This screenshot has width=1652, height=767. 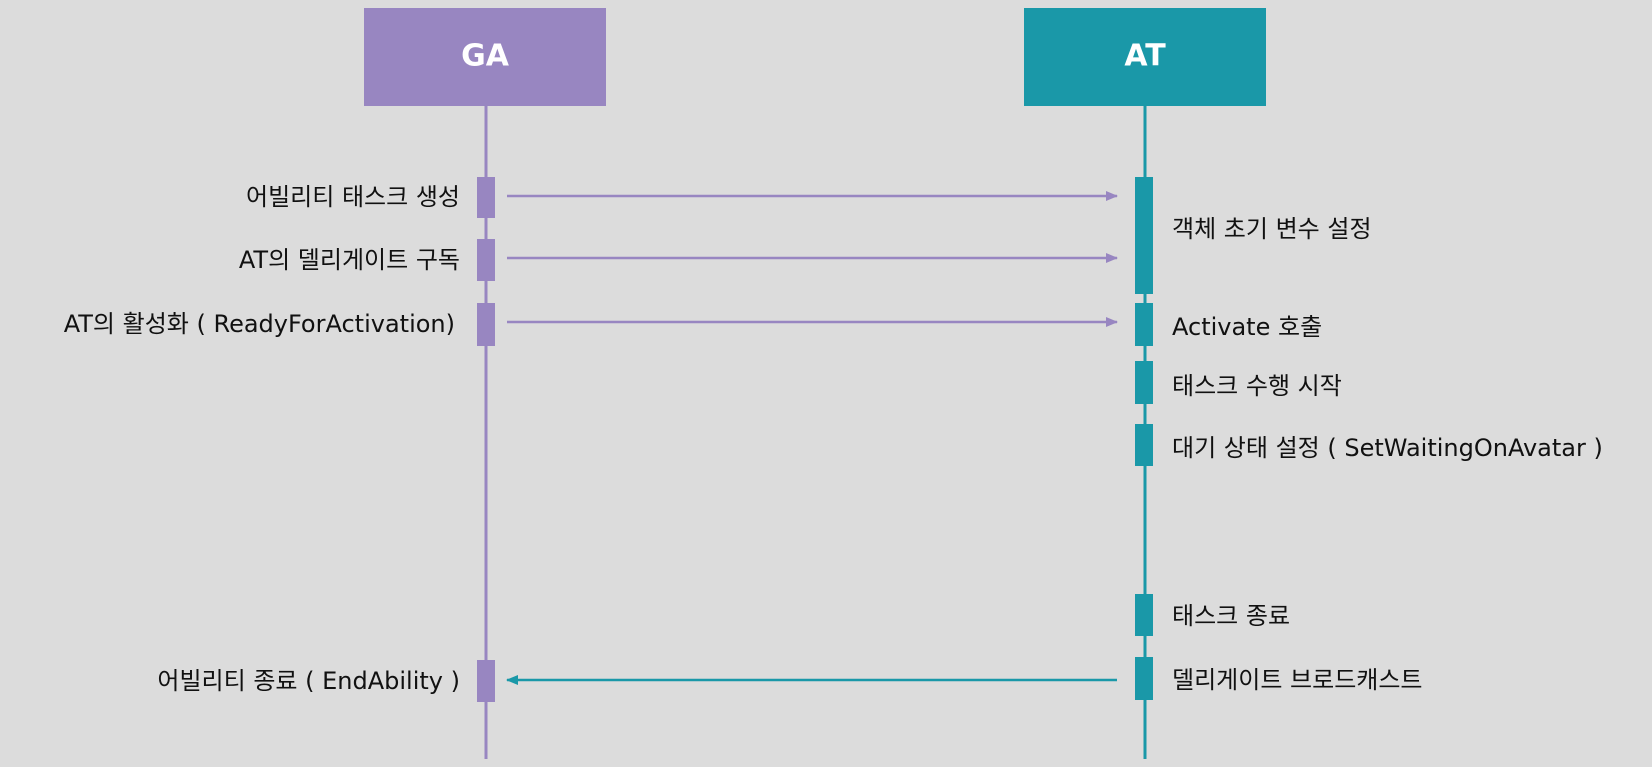 What do you see at coordinates (1272, 229) in the screenshot?
I see `at-note: 객체 초기 변수 설정` at bounding box center [1272, 229].